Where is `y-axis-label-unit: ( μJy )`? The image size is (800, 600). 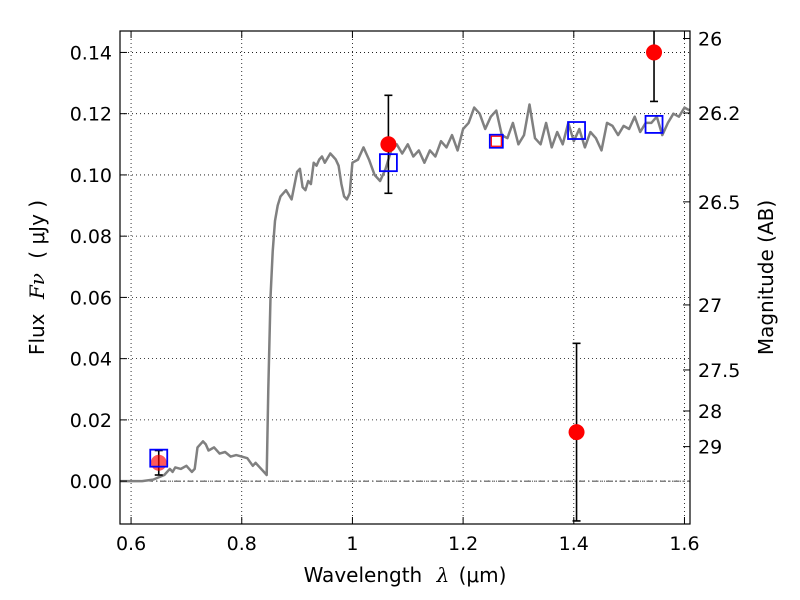
y-axis-label-unit: ( μJy ) is located at coordinates (37, 229).